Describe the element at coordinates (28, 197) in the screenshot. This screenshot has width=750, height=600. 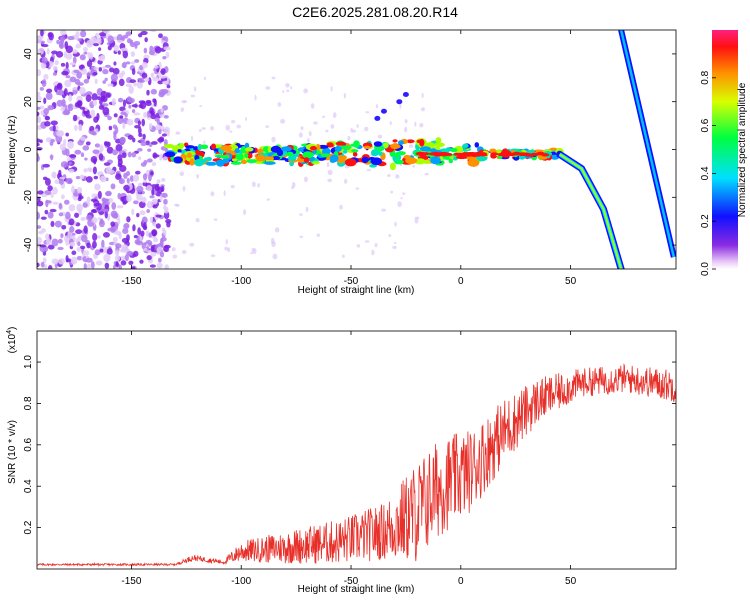
I see `spectrogram-y-tick-label: -20` at that location.